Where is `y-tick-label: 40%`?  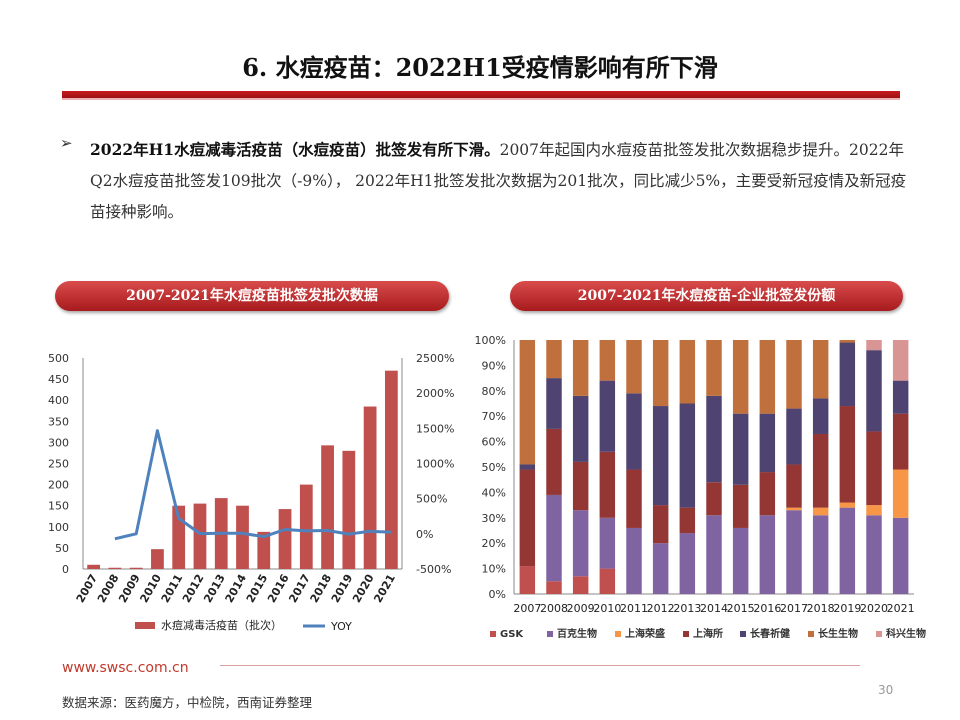
y-tick-label: 40% is located at coordinates (494, 492).